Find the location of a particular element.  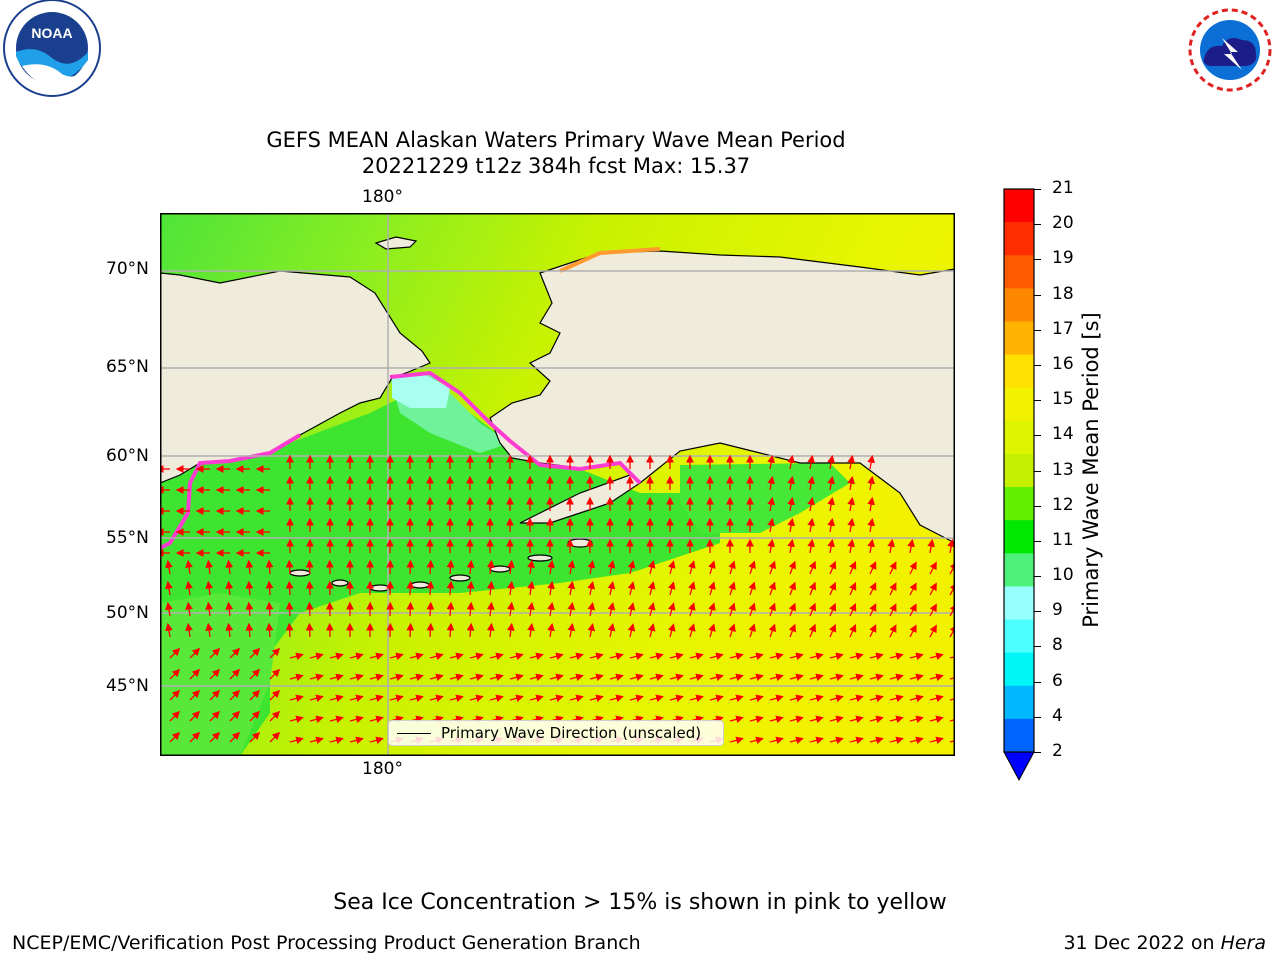

sea-ice-edge-bering is located at coordinates (515, 427).